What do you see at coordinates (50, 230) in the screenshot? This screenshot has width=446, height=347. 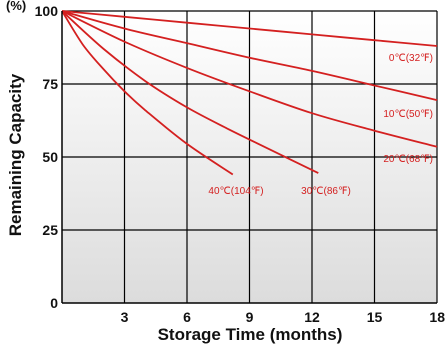 I see `y-tick-label: 25` at bounding box center [50, 230].